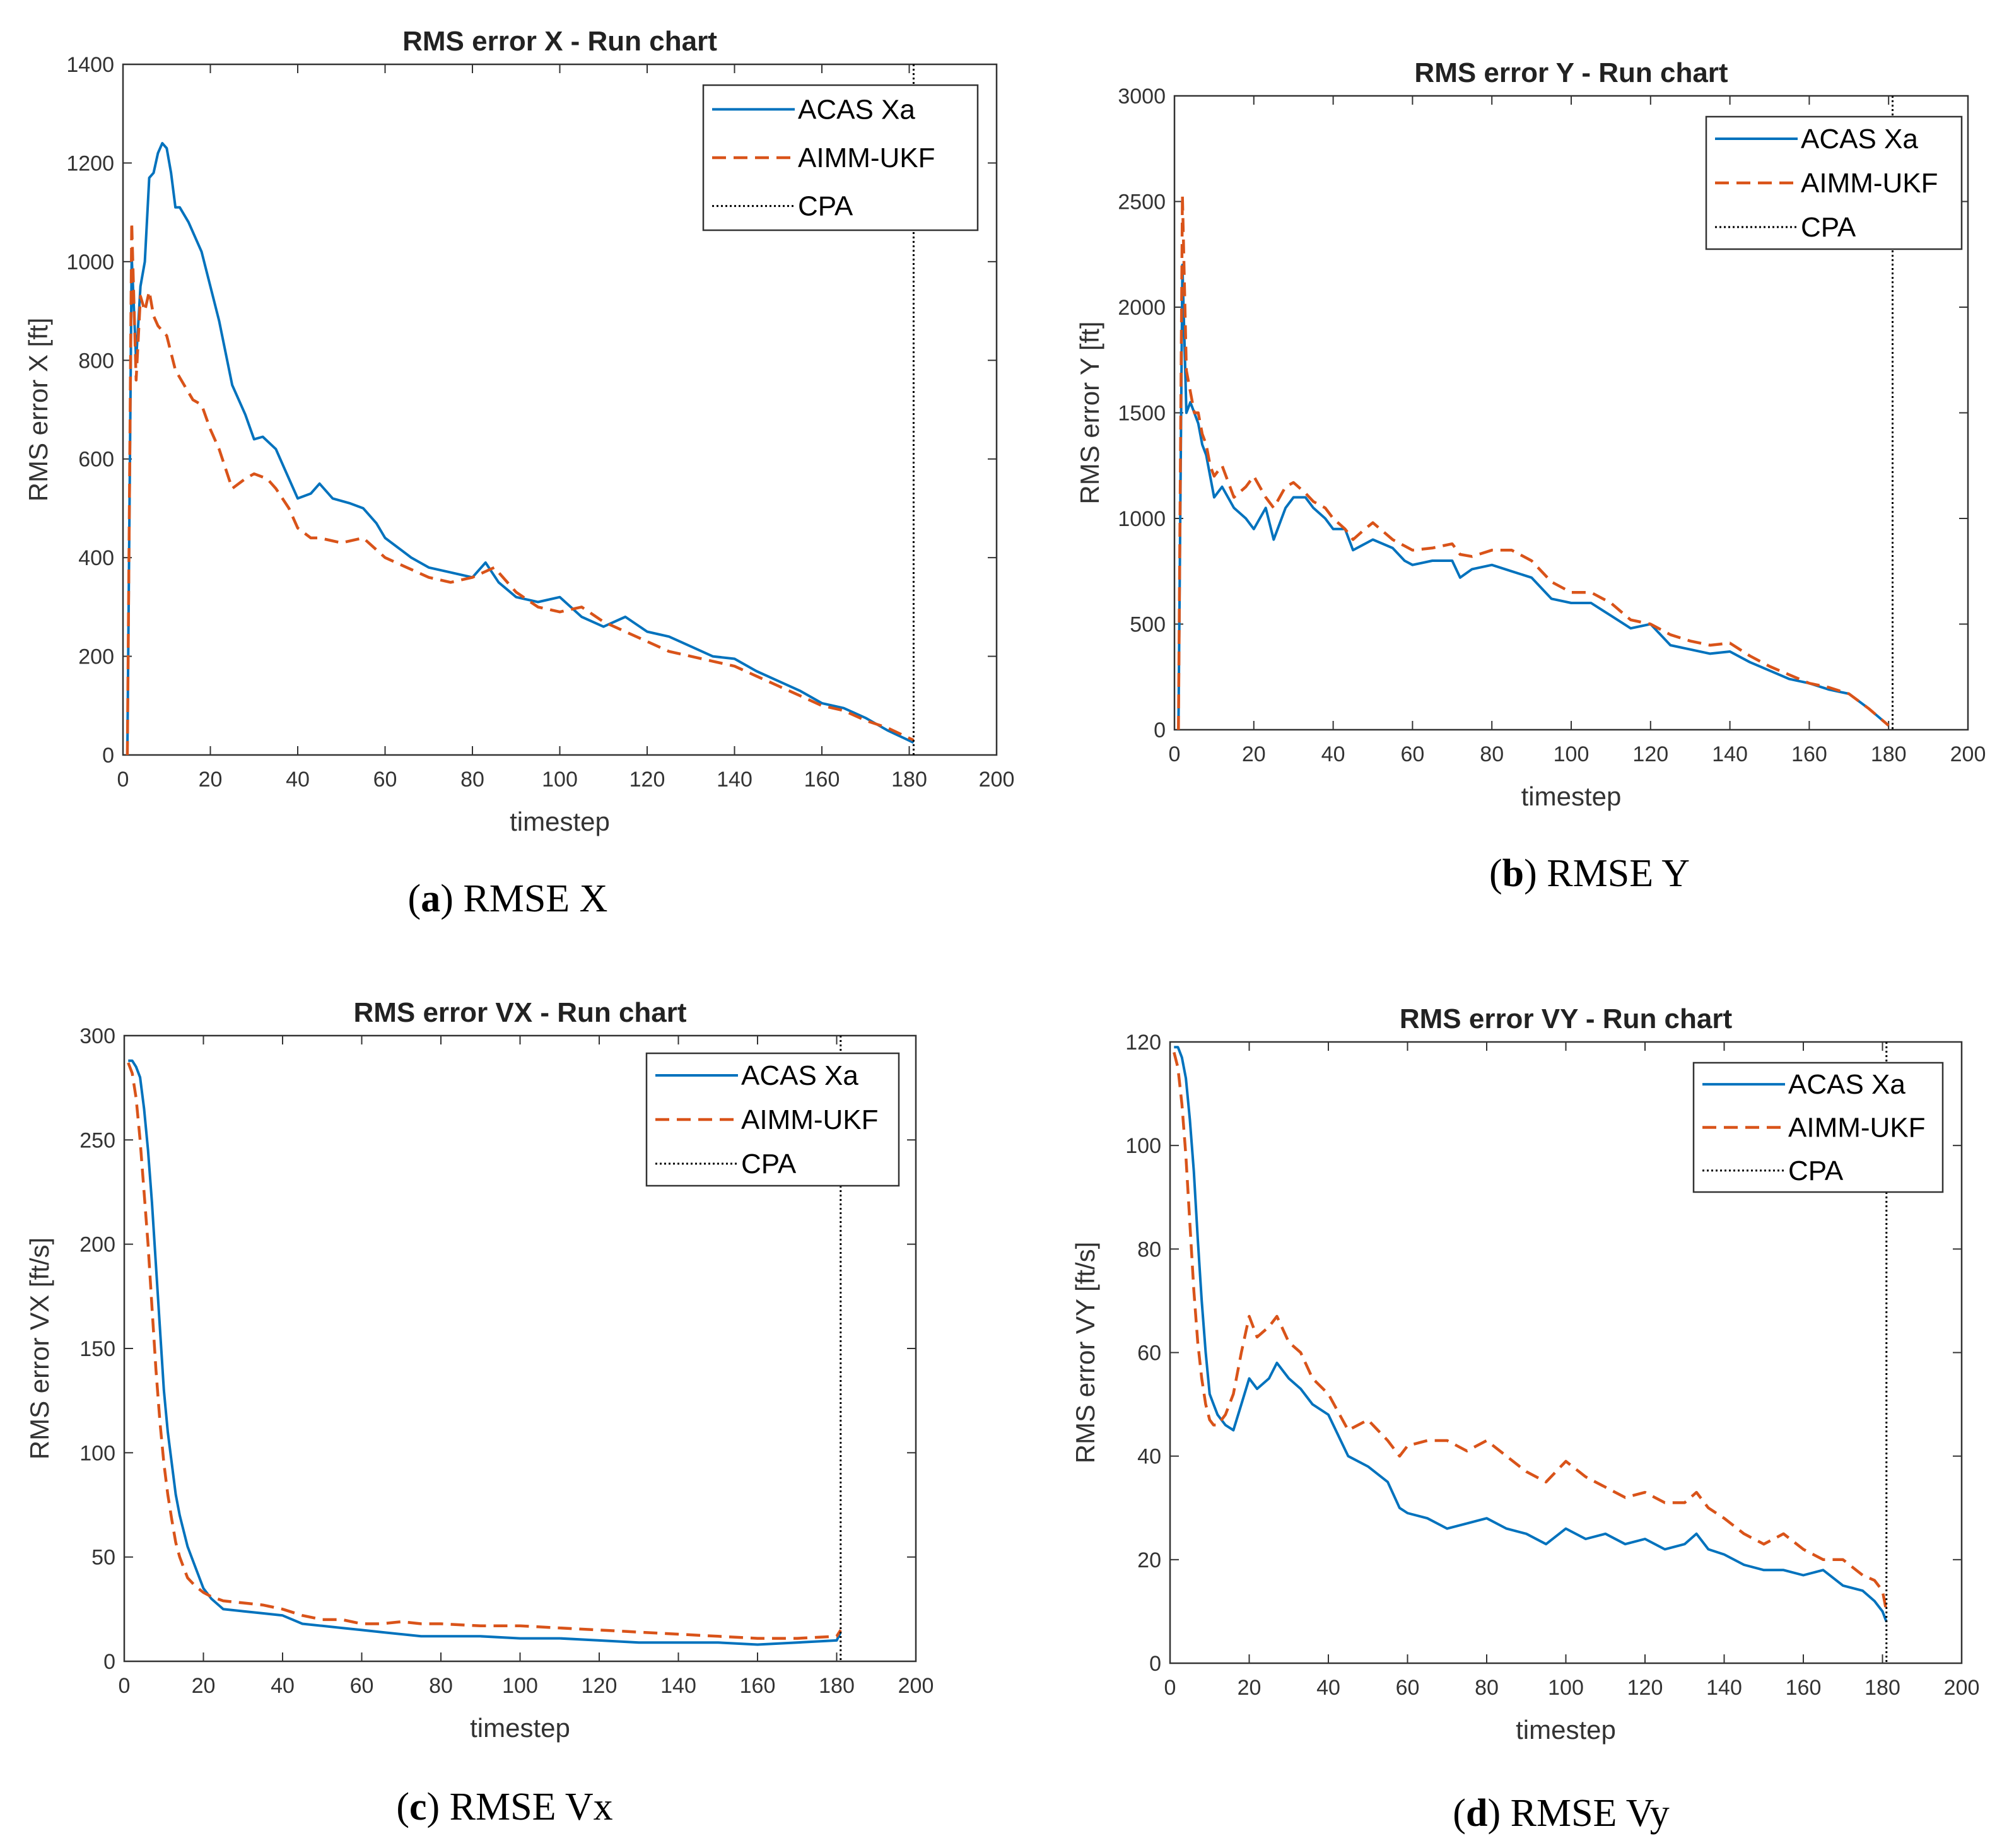 The height and width of the screenshot is (1848, 2014). What do you see at coordinates (1571, 72) in the screenshot?
I see `chart-title: RMS error Y - Run chart` at bounding box center [1571, 72].